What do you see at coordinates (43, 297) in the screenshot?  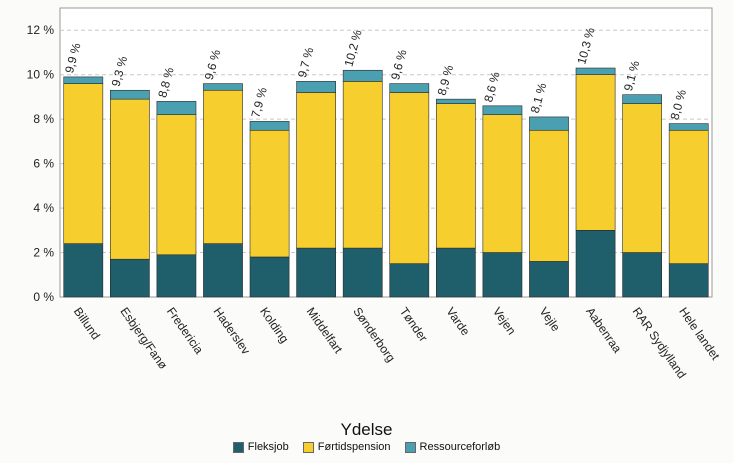 I see `y-tick-label: 0 %` at bounding box center [43, 297].